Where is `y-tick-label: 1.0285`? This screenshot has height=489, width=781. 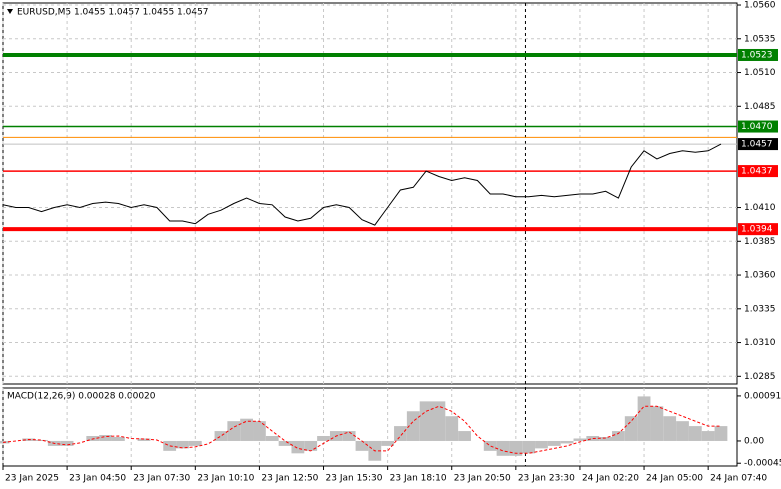 y-tick-label: 1.0285 is located at coordinates (760, 377).